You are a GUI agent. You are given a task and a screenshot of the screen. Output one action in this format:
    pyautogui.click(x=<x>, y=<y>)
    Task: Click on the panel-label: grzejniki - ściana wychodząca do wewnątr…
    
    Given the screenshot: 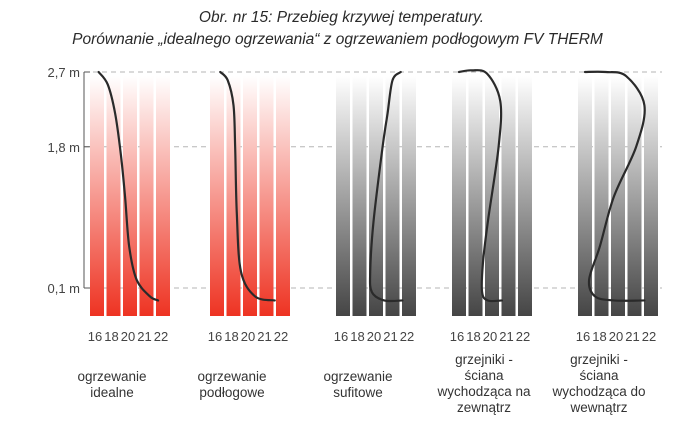 What is the action you would take?
    pyautogui.click(x=599, y=383)
    